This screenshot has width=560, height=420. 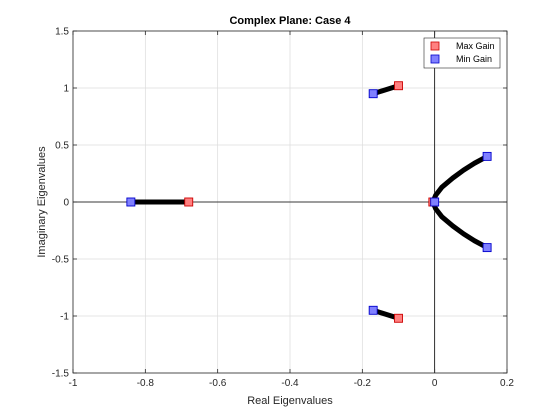 I want to click on chart-title: Complex Plane: Case 4, so click(x=290, y=21).